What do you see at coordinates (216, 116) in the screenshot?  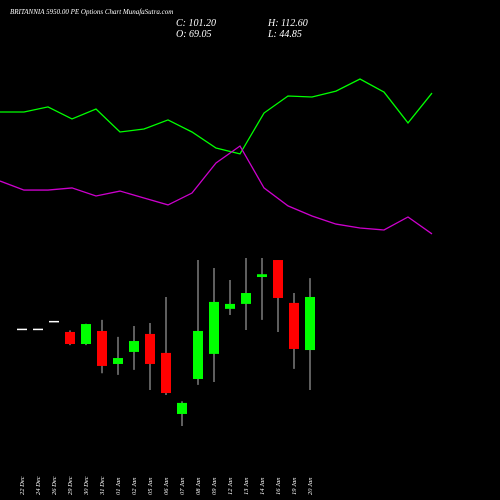 I see `indicator-line` at bounding box center [216, 116].